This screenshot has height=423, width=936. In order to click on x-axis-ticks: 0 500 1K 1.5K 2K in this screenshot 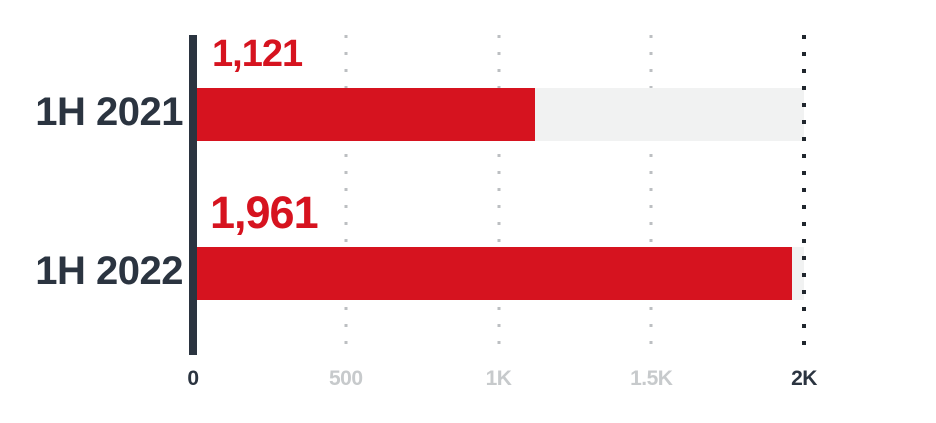, I will do `click(502, 382)`.